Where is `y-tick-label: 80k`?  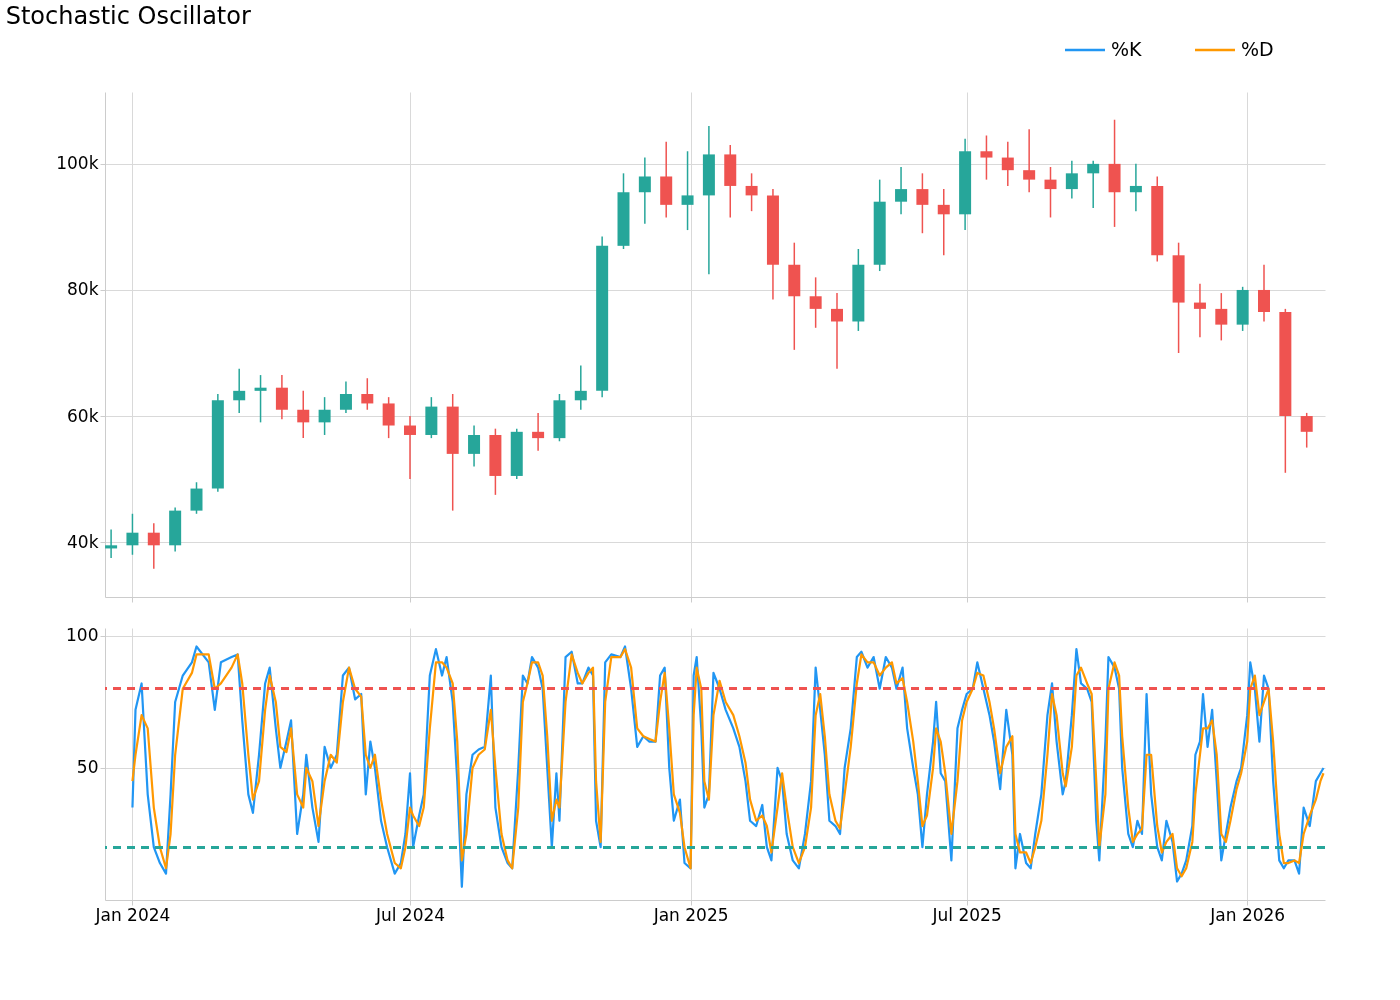 y-tick-label: 80k is located at coordinates (83, 289).